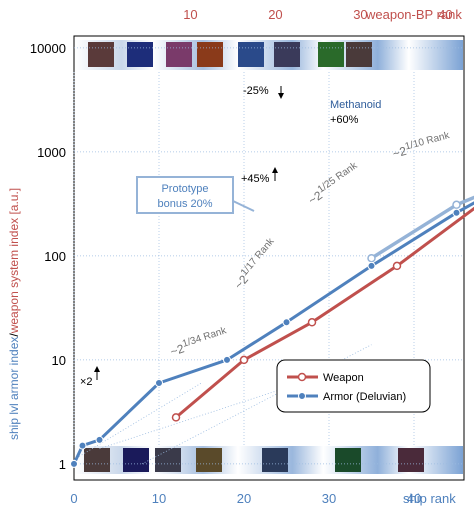  Describe the element at coordinates (360, 14) in the screenshot. I see `x-tick-label-top: 30` at that location.